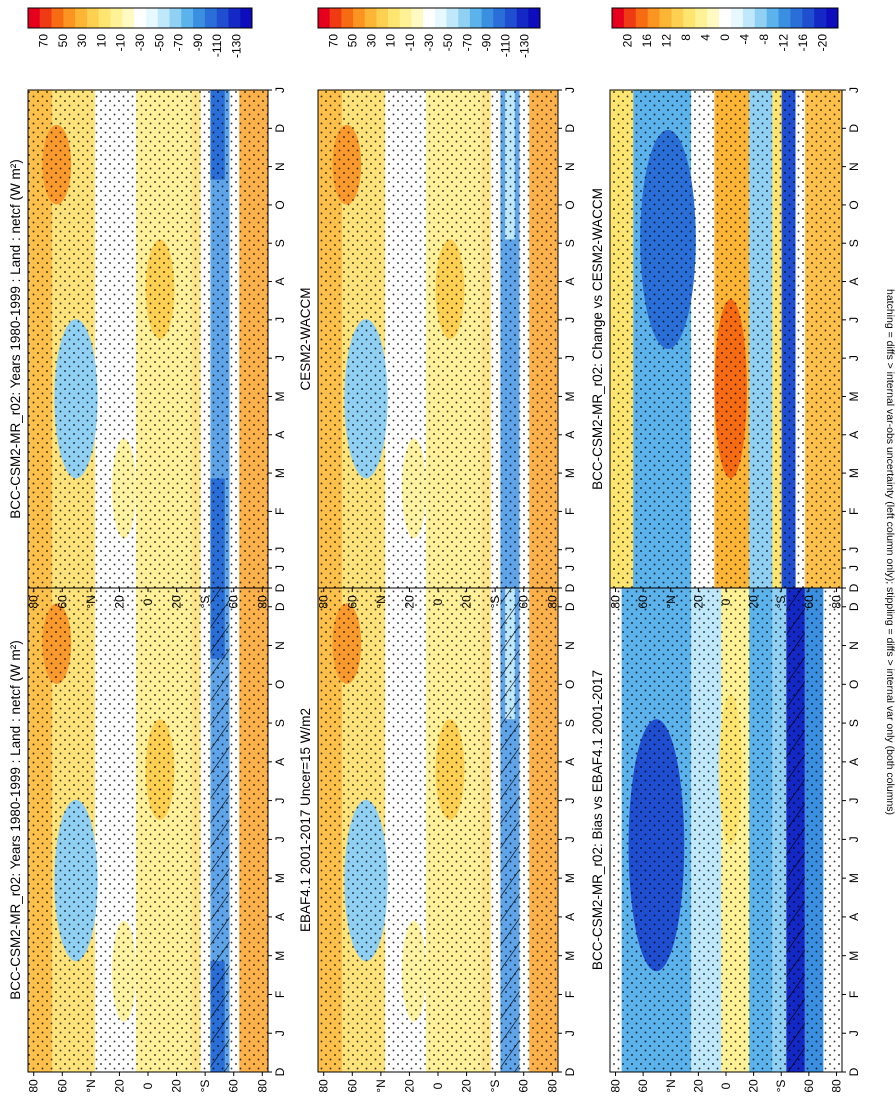 The height and width of the screenshot is (1105, 895). What do you see at coordinates (280, 204) in the screenshot?
I see `x-tick-label: O` at bounding box center [280, 204].